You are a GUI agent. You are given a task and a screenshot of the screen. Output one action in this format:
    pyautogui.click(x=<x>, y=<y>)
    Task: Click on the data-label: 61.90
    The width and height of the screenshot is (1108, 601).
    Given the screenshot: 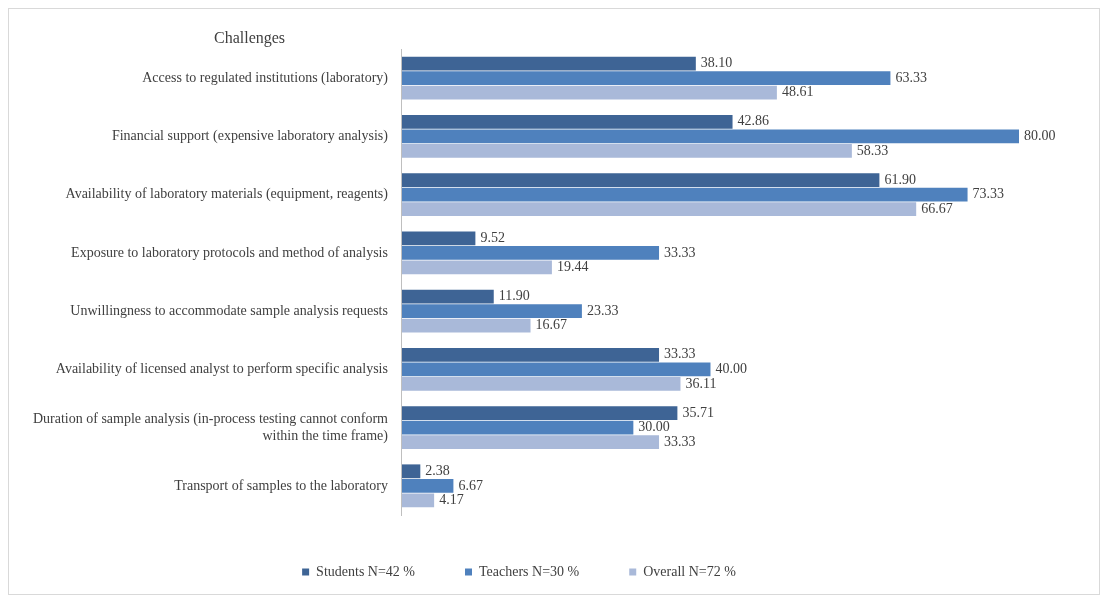 What is the action you would take?
    pyautogui.click(x=900, y=179)
    